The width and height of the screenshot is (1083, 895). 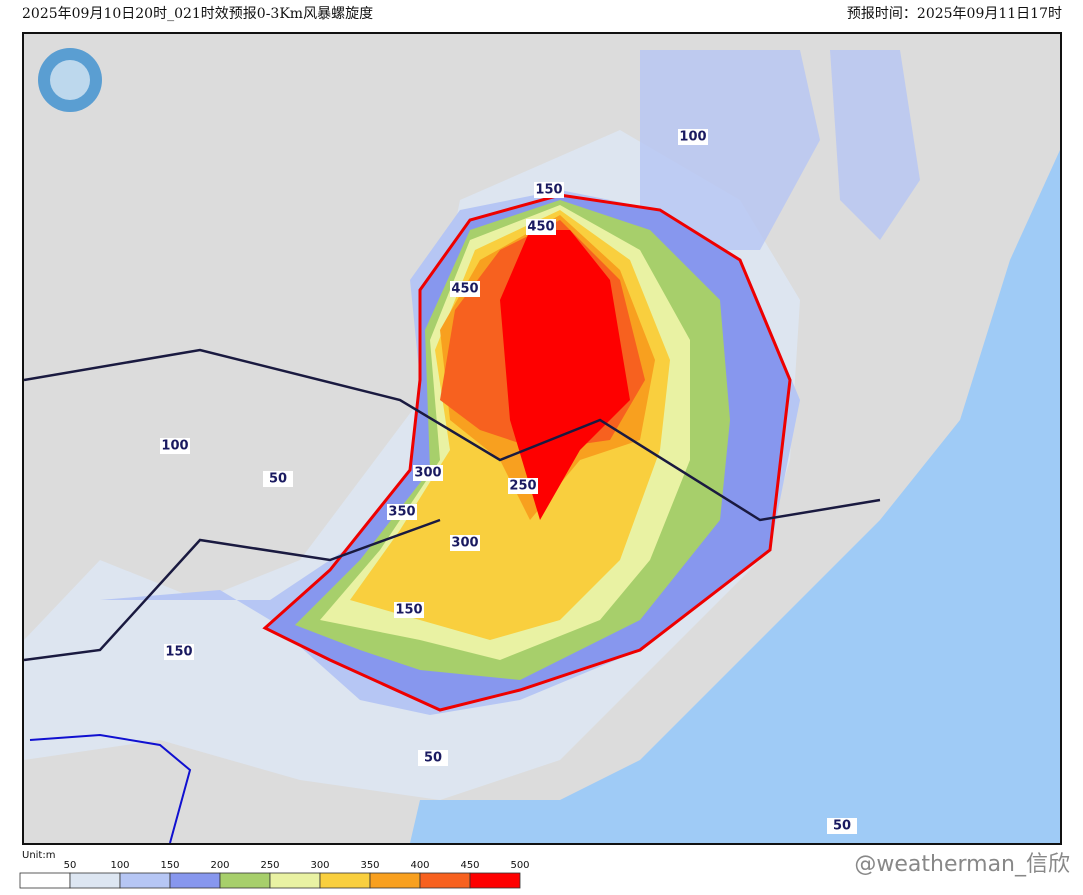 What do you see at coordinates (962, 864) in the screenshot?
I see `watermark: @weatherman_信欣` at bounding box center [962, 864].